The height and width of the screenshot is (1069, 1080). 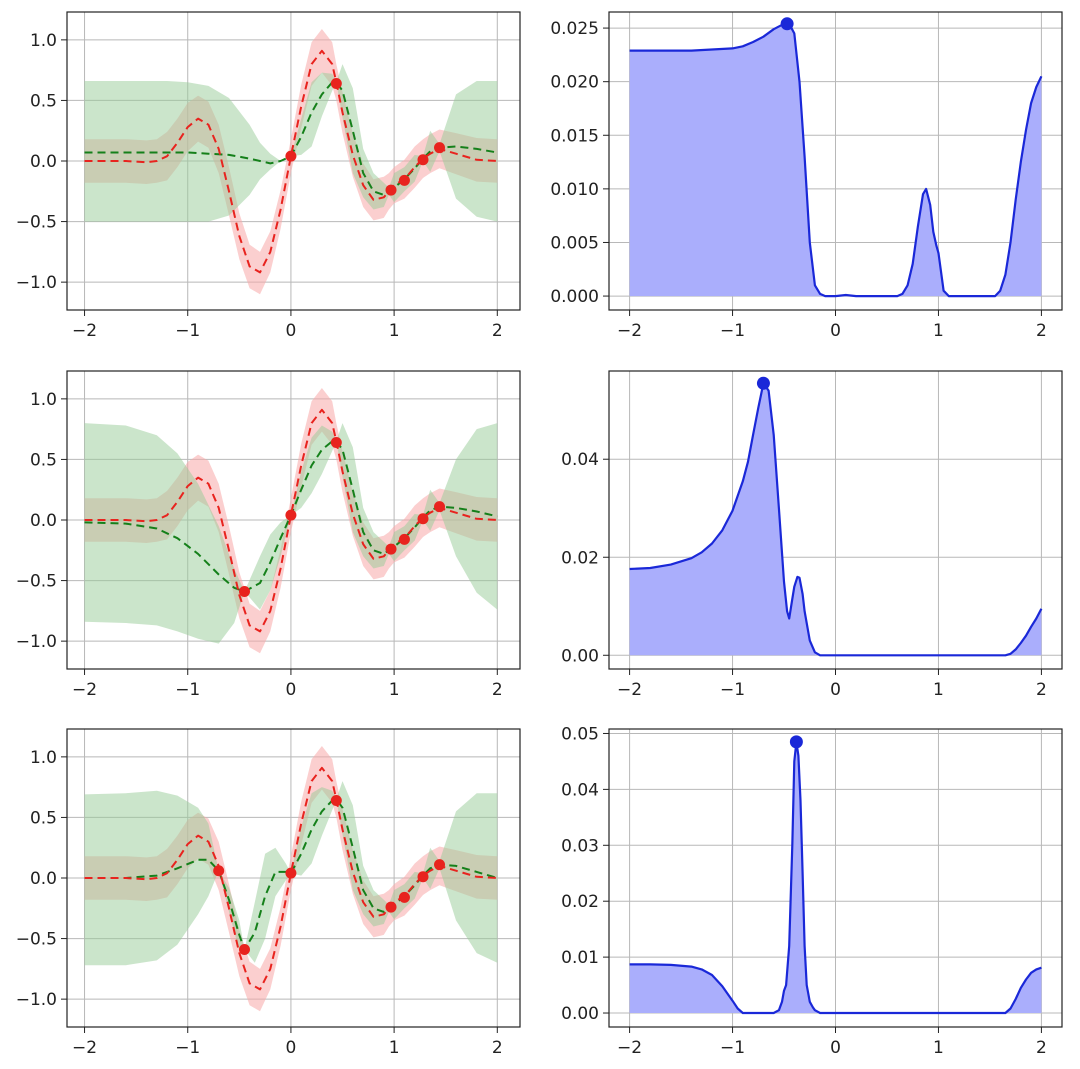 What do you see at coordinates (574, 29) in the screenshot?
I see `y-tick-label: 0.025` at bounding box center [574, 29].